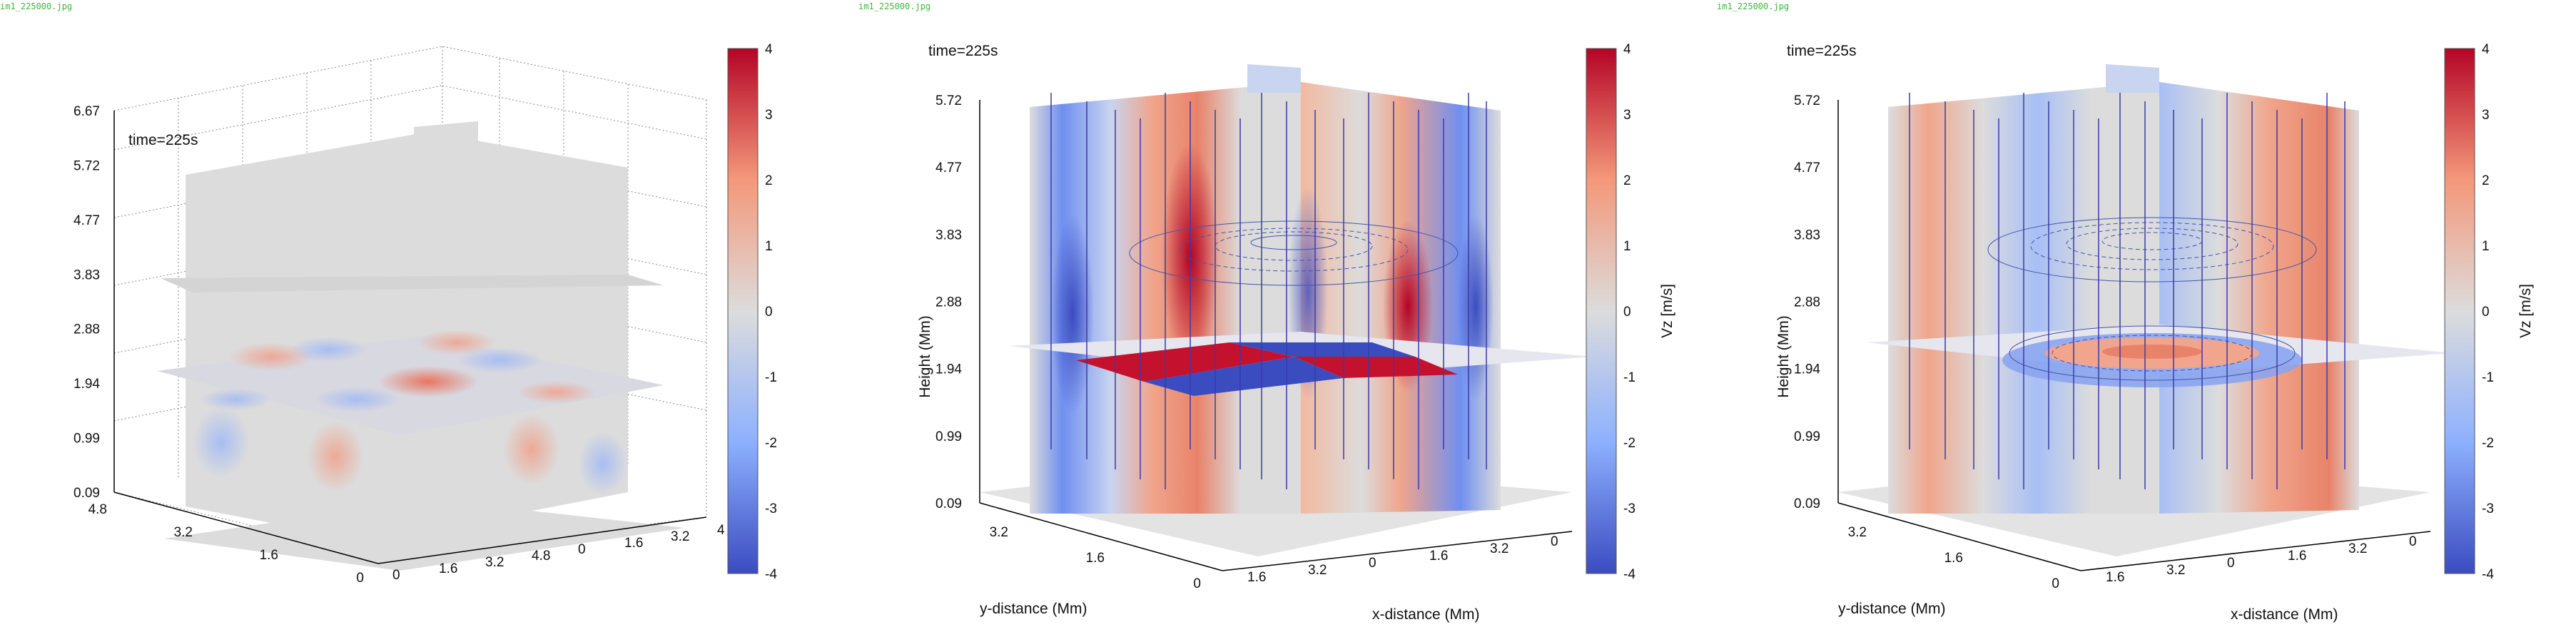 The width and height of the screenshot is (2576, 642). What do you see at coordinates (1033, 609) in the screenshot?
I see `y-axis-label: y-distance (Mm)` at bounding box center [1033, 609].